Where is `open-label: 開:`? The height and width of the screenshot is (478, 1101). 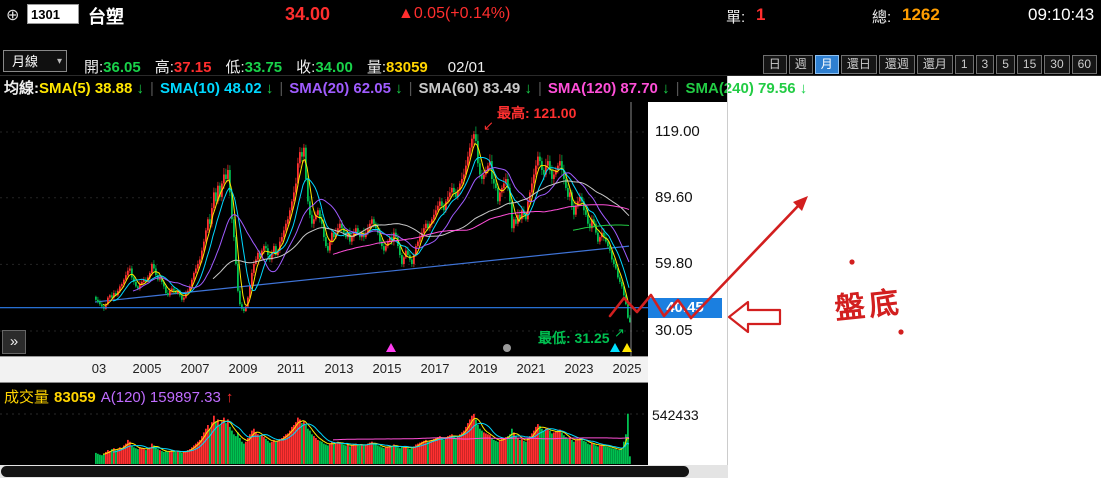
open-label: 開: is located at coordinates (94, 67).